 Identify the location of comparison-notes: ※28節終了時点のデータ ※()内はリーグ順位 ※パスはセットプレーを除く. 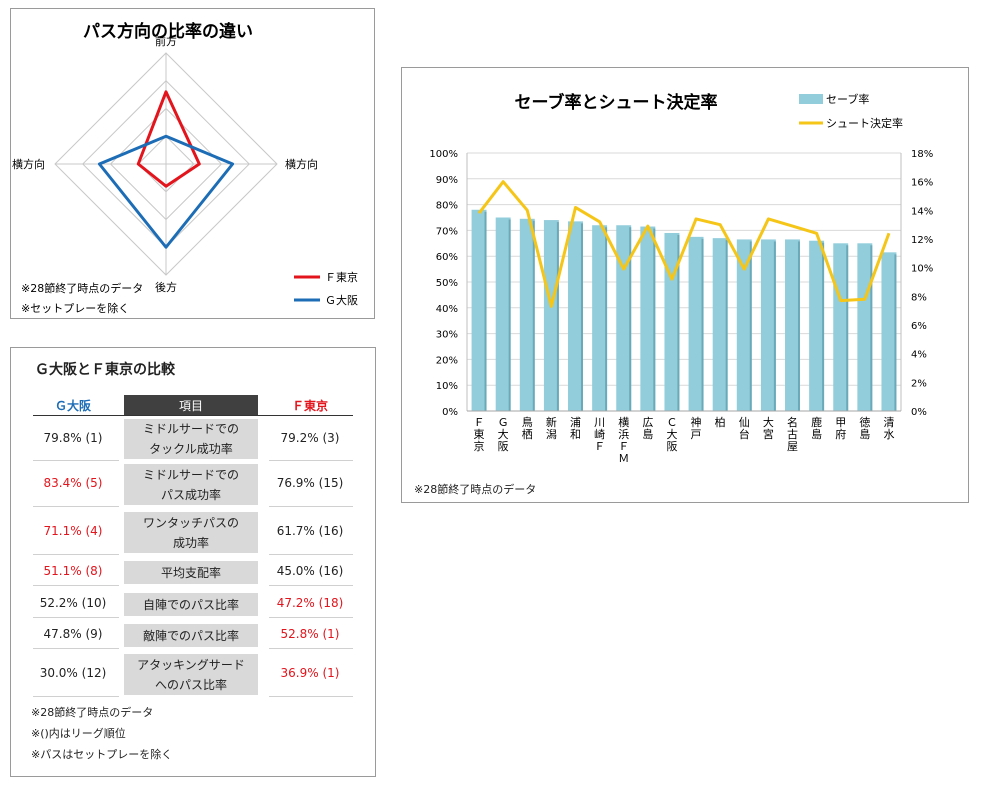
(101, 733).